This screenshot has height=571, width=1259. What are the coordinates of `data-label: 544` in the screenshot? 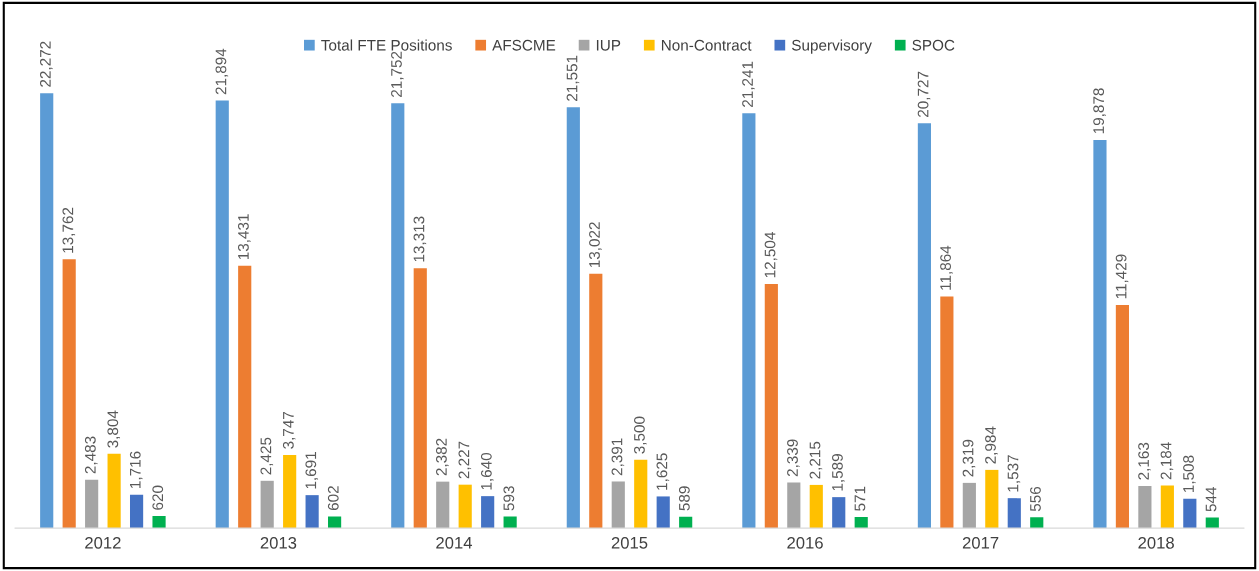 It's located at (1211, 499).